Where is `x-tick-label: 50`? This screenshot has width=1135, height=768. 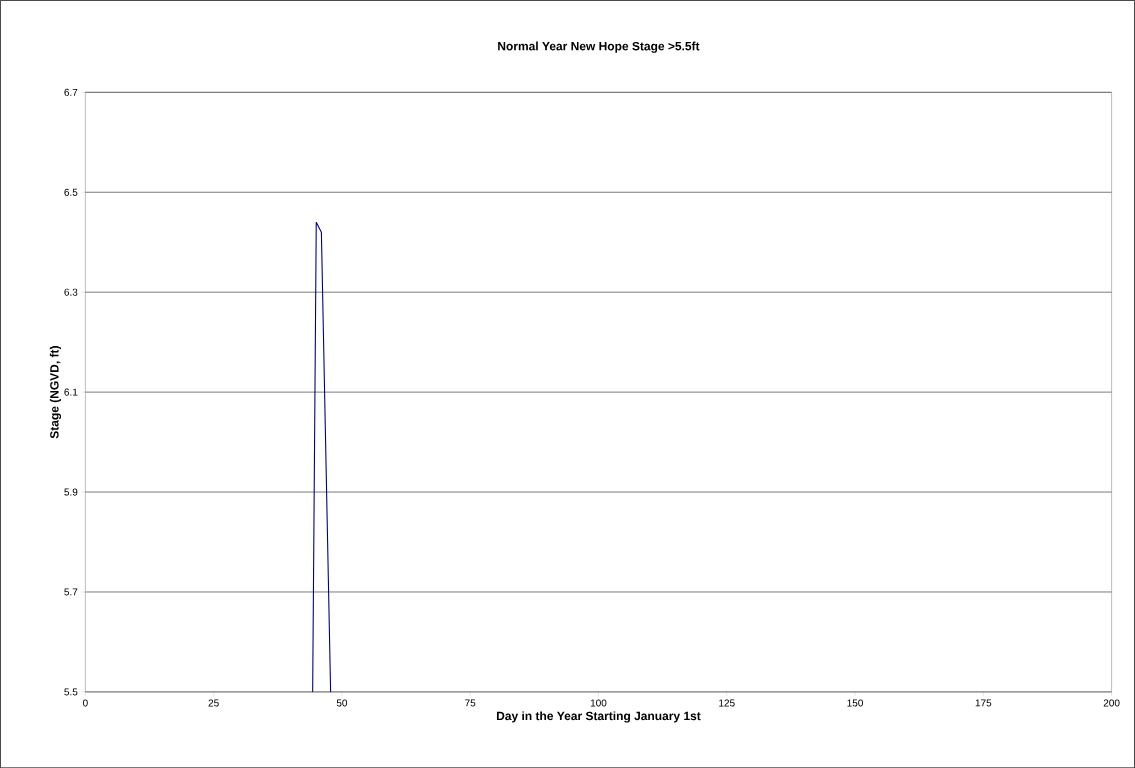 x-tick-label: 50 is located at coordinates (342, 703).